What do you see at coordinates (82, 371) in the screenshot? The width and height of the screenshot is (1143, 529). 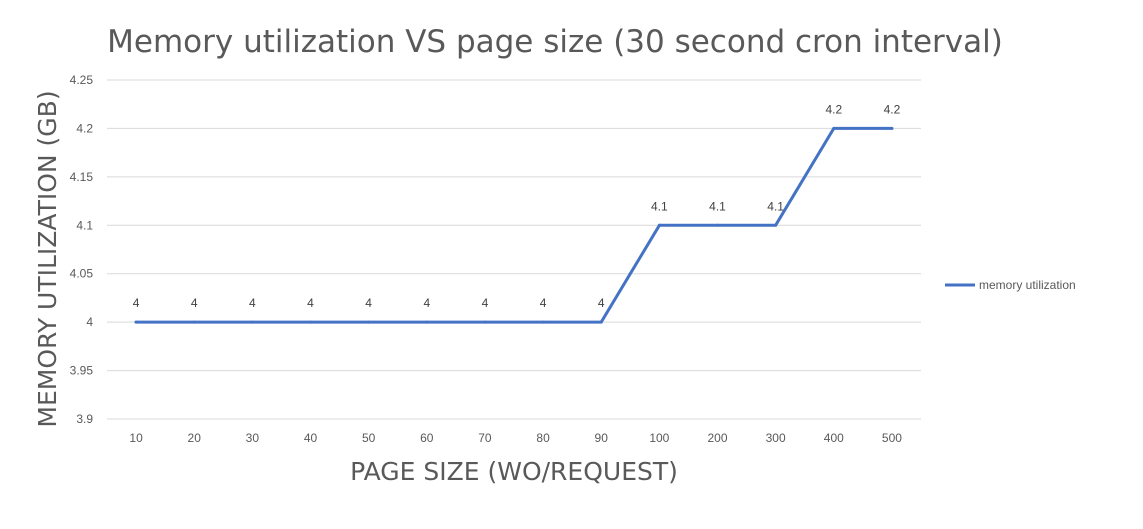 I see `y-tick-label: 3.95` at bounding box center [82, 371].